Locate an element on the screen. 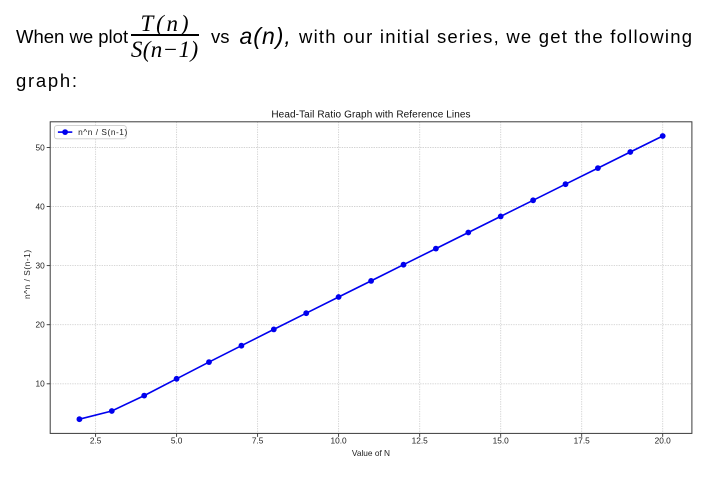  svg-text: 2.5 is located at coordinates (96, 441).